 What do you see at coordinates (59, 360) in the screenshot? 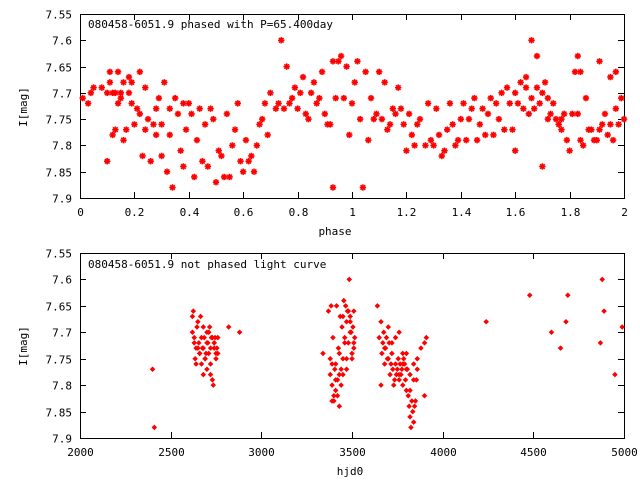
I see `y-tick-label: 7.75` at bounding box center [59, 360].